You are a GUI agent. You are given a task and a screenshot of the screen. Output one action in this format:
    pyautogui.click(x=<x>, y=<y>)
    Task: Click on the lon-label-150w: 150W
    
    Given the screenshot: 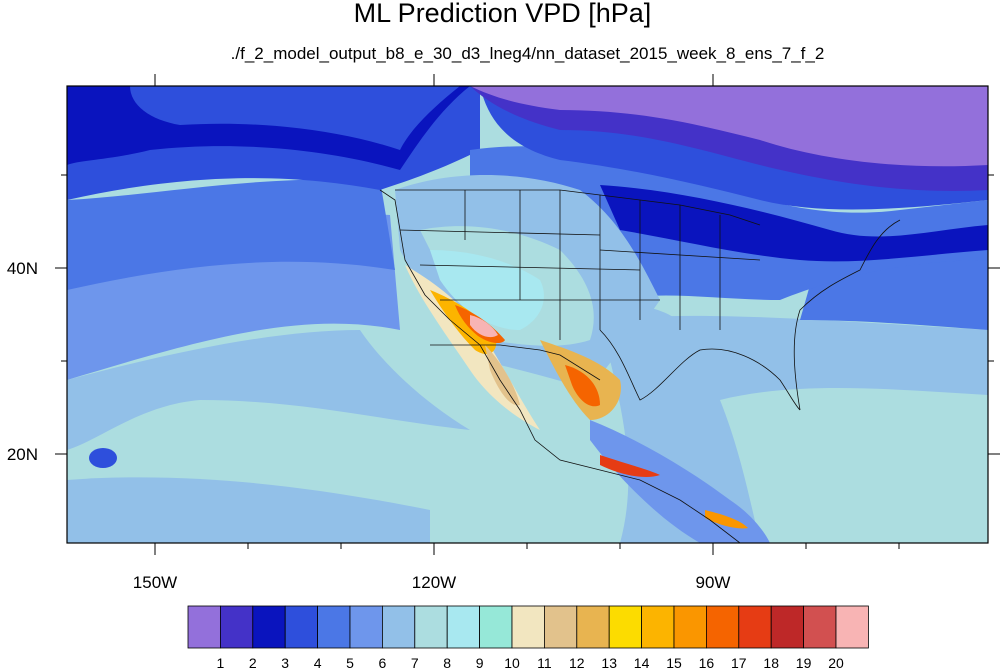 What is the action you would take?
    pyautogui.click(x=155, y=582)
    